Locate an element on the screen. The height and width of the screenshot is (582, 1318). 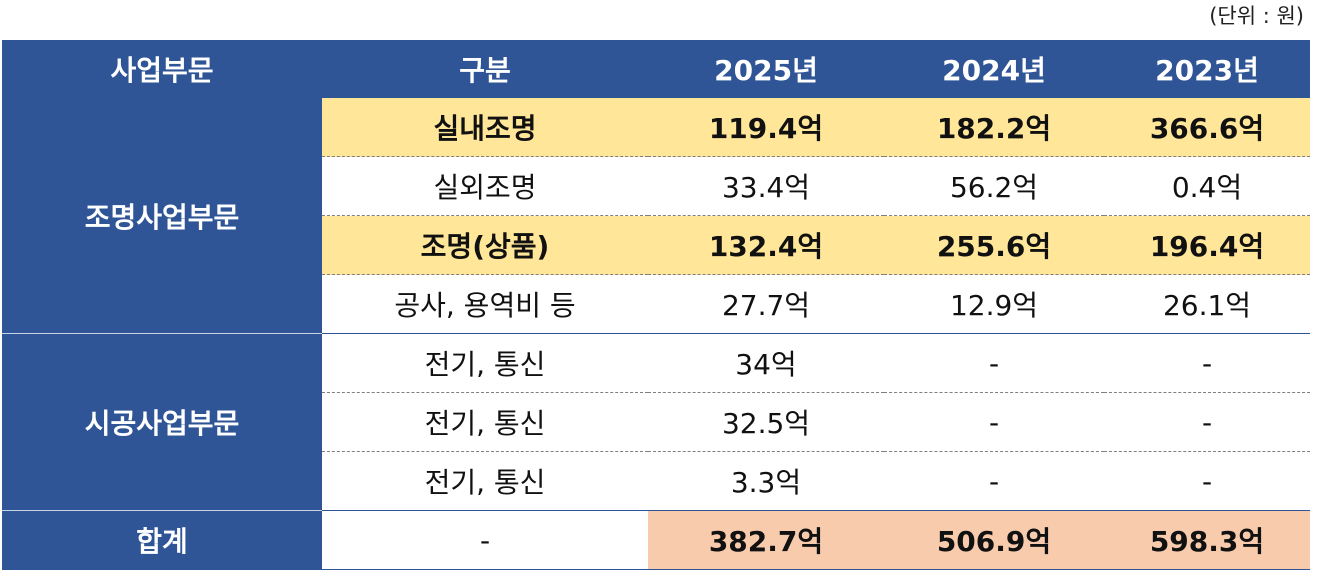
data-row: 공사, 용역비 등 27.7억 12.9억 26.1억 is located at coordinates (656, 304).